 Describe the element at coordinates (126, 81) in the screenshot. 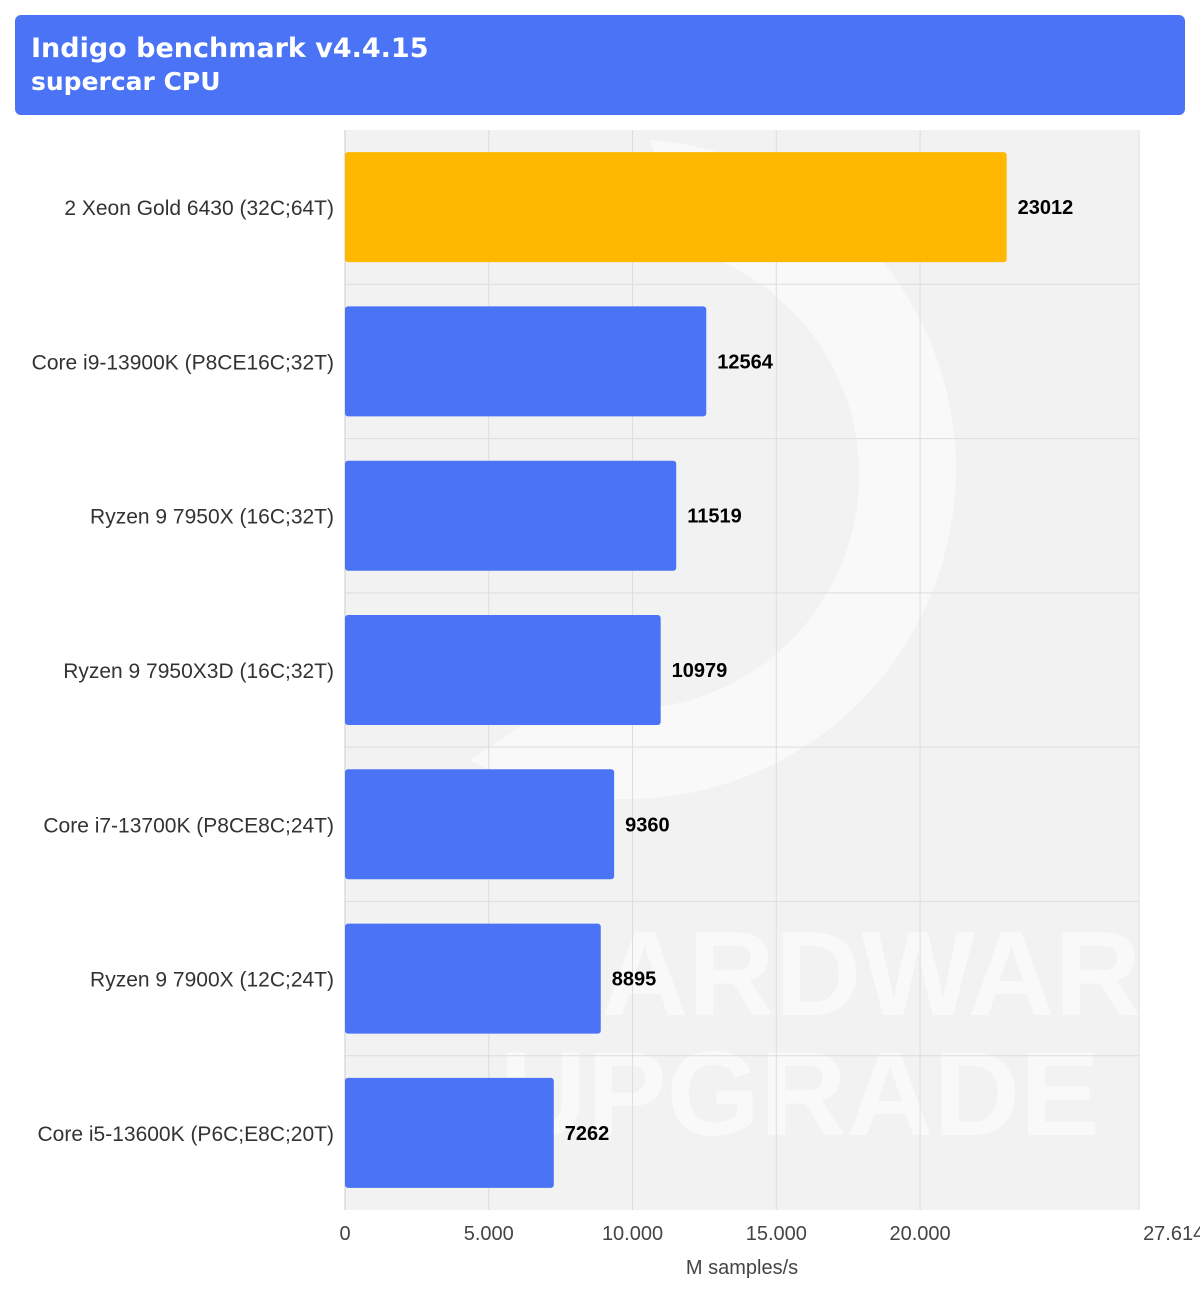

I see `chart-subtitle: supercar CPU` at that location.